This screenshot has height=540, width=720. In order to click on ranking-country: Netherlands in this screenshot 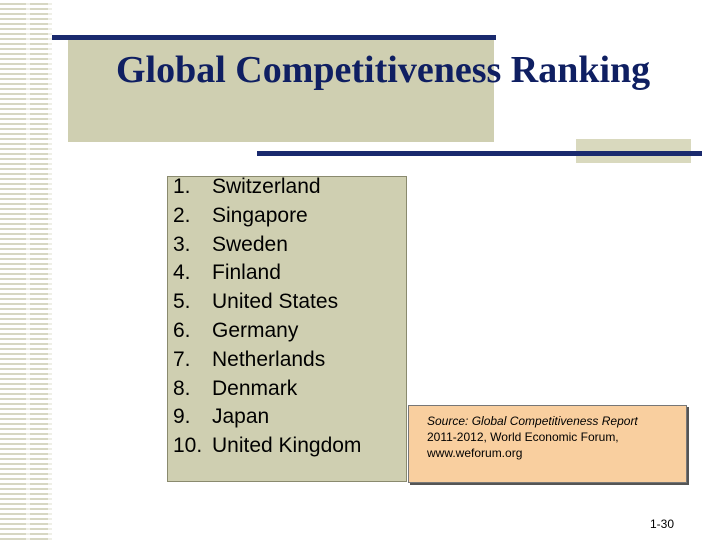, I will do `click(269, 359)`.